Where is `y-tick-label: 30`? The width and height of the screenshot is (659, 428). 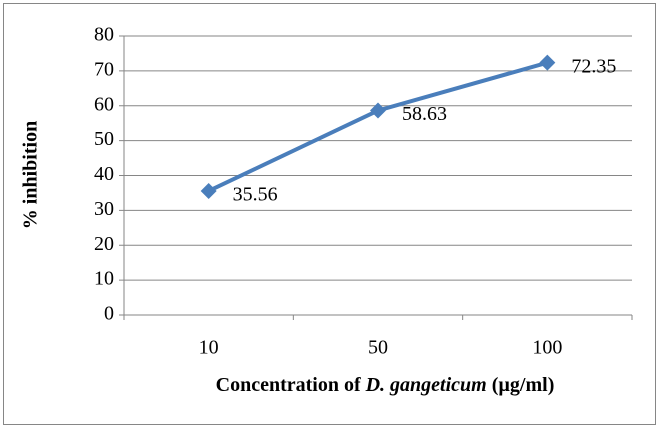 y-tick-label: 30 is located at coordinates (104, 209).